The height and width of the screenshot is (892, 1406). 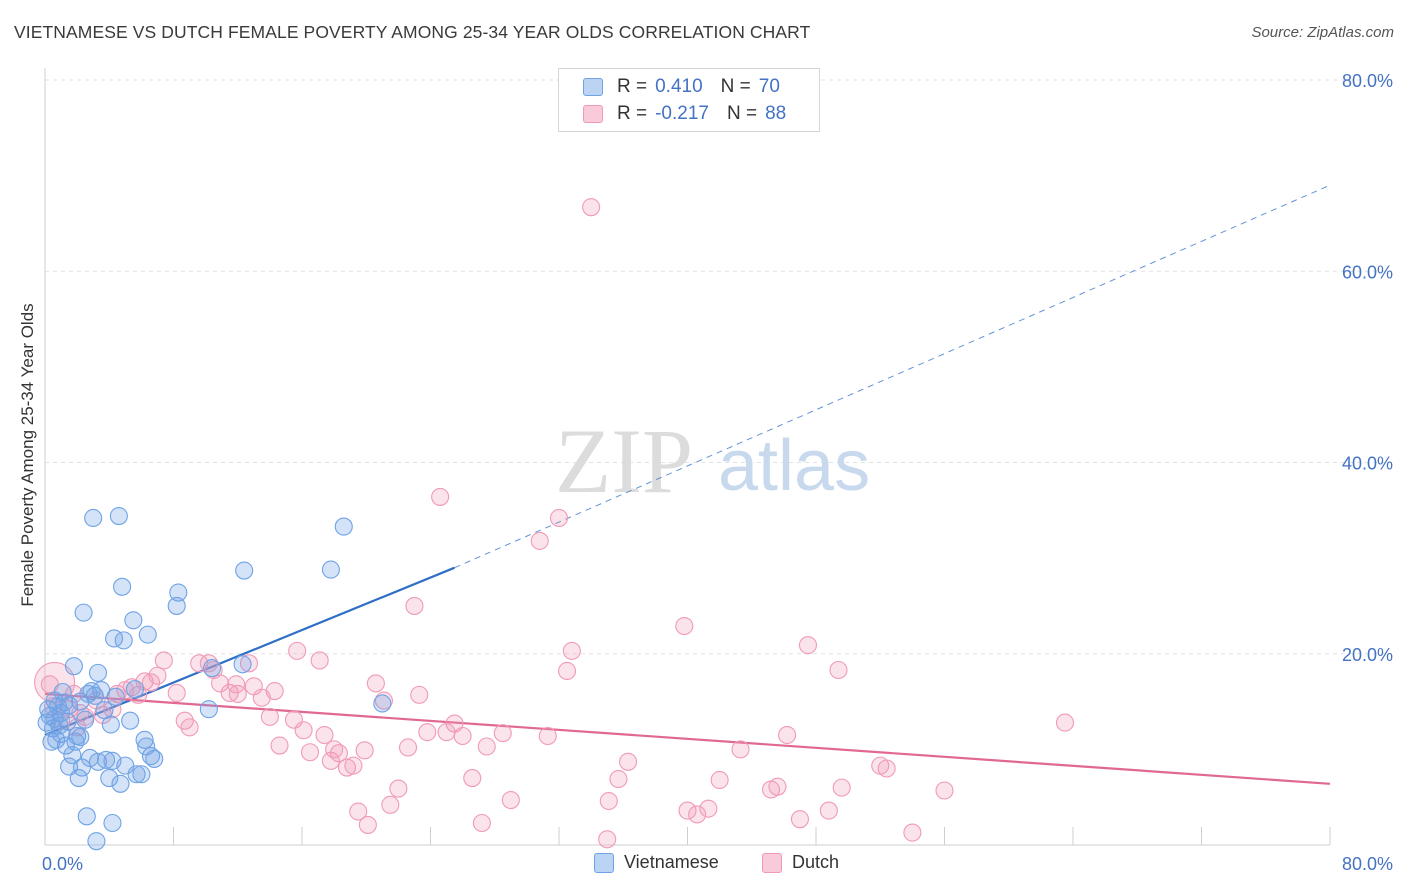 What do you see at coordinates (624, 461) in the screenshot?
I see `watermark-zip: ZIP` at bounding box center [624, 461].